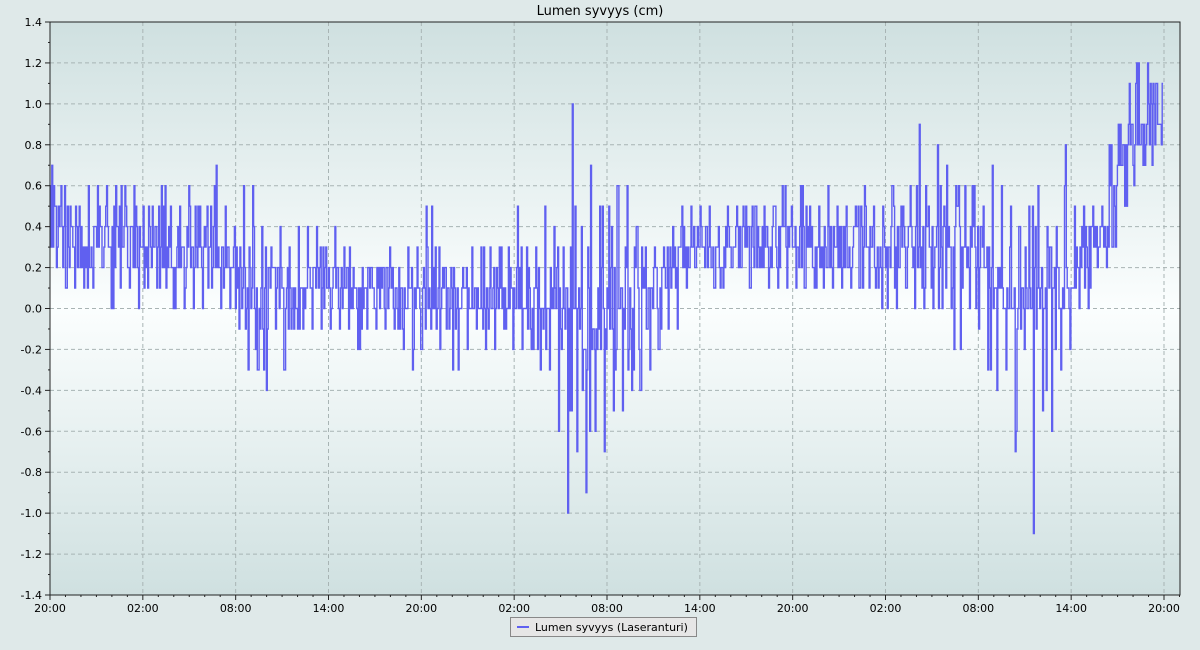  What do you see at coordinates (31, 472) in the screenshot?
I see `y-tick-label: -0.8` at bounding box center [31, 472].